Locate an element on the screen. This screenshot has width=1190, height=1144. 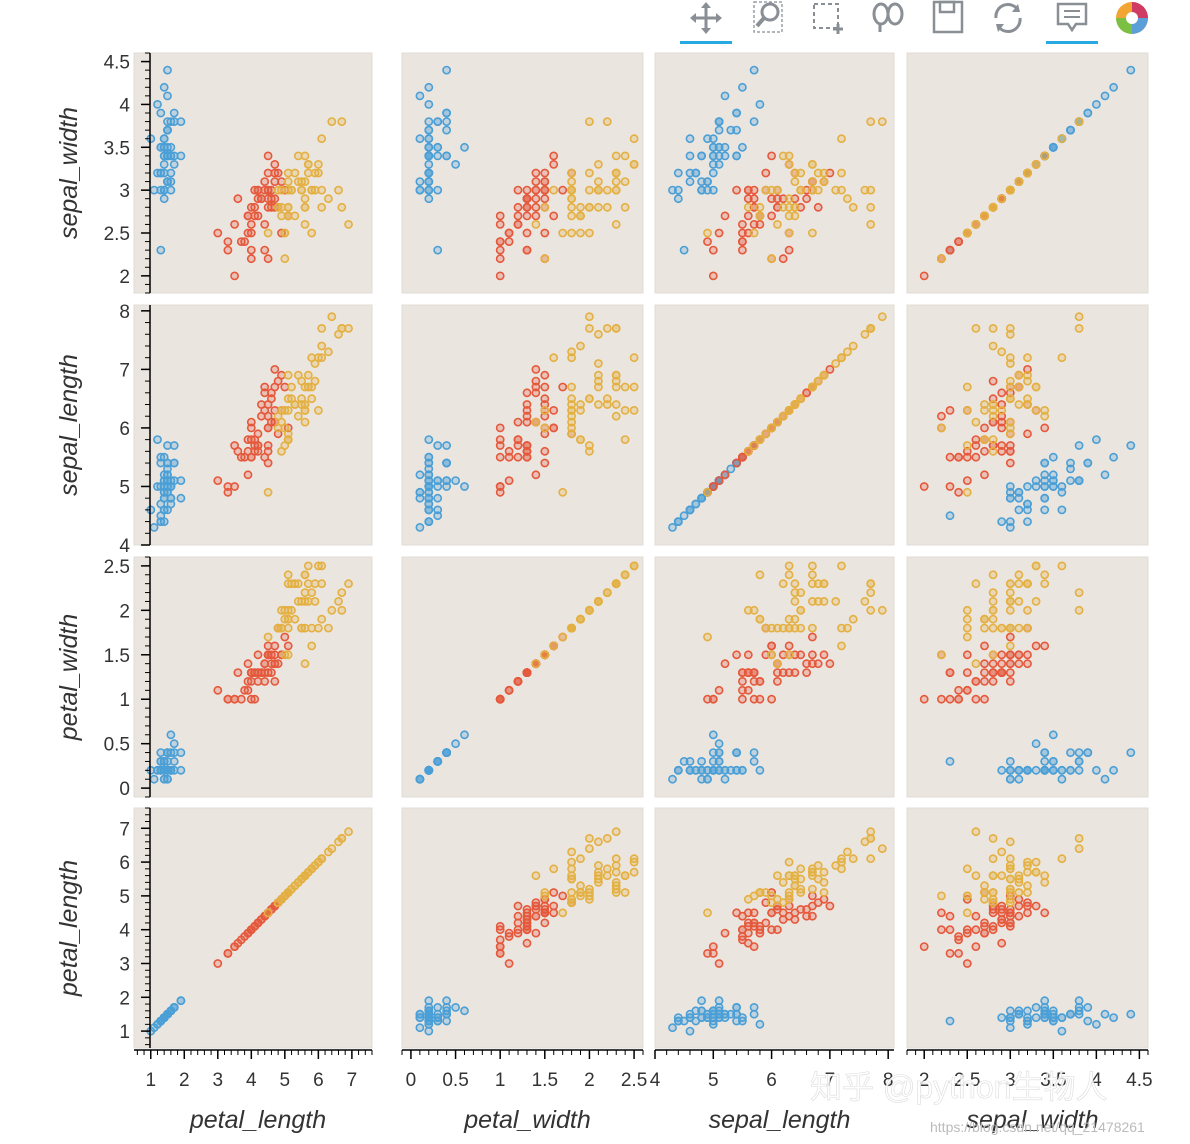
x-tick-label: 5 is located at coordinates (713, 1080).